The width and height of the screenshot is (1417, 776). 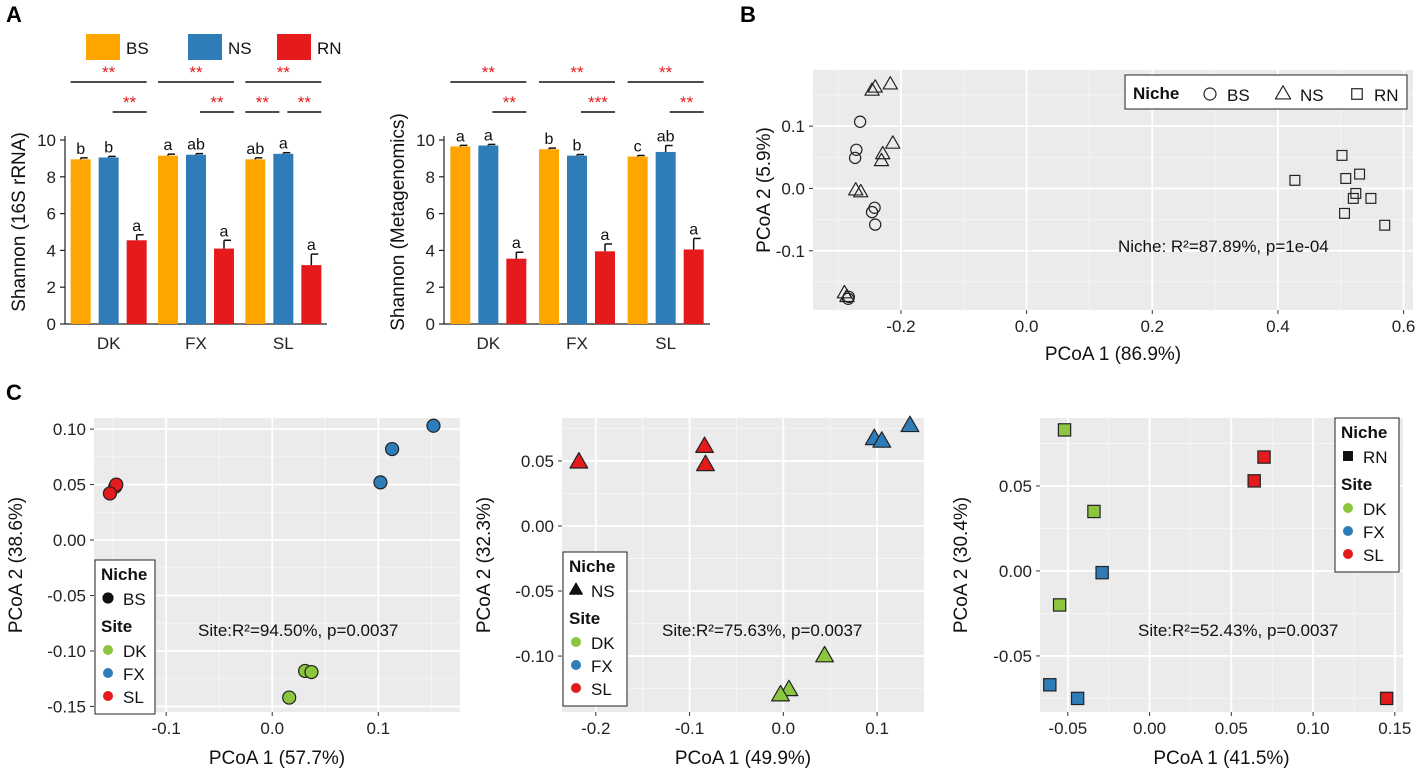 What do you see at coordinates (743, 758) in the screenshot?
I see `x-axis-title: PCoA 1 (49.9%)` at bounding box center [743, 758].